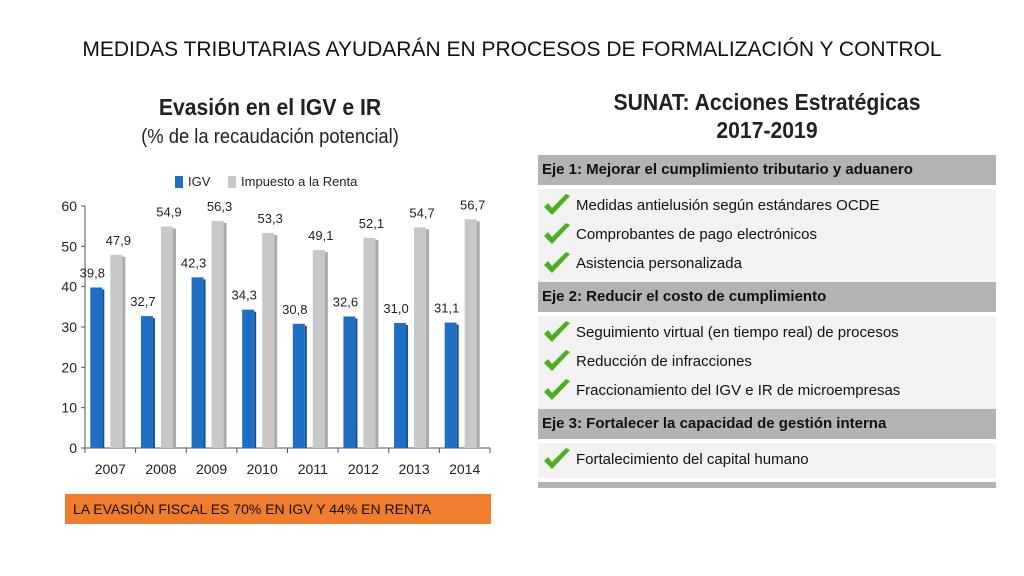 The image size is (1024, 576). Describe the element at coordinates (110, 469) in the screenshot. I see `x-tick-label: 2007` at that location.